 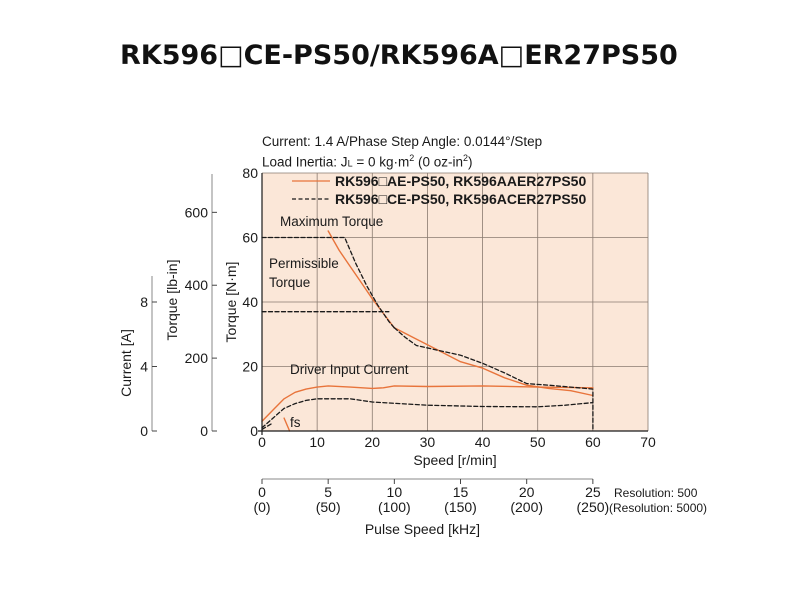 What do you see at coordinates (395, 492) in the screenshot?
I see `pulse-tick-label-2: 10` at bounding box center [395, 492].